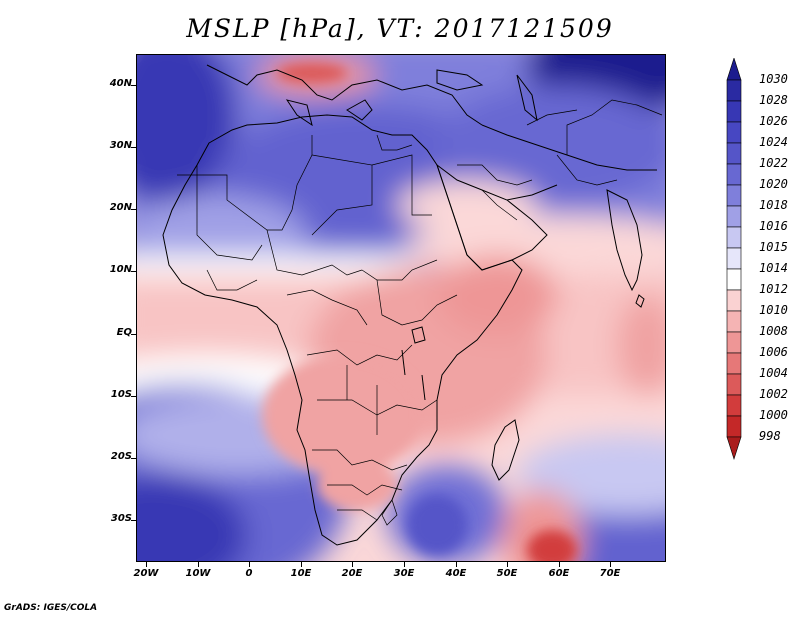 The width and height of the screenshot is (800, 618). I want to click on x-tick-label: 30E, so click(404, 573).